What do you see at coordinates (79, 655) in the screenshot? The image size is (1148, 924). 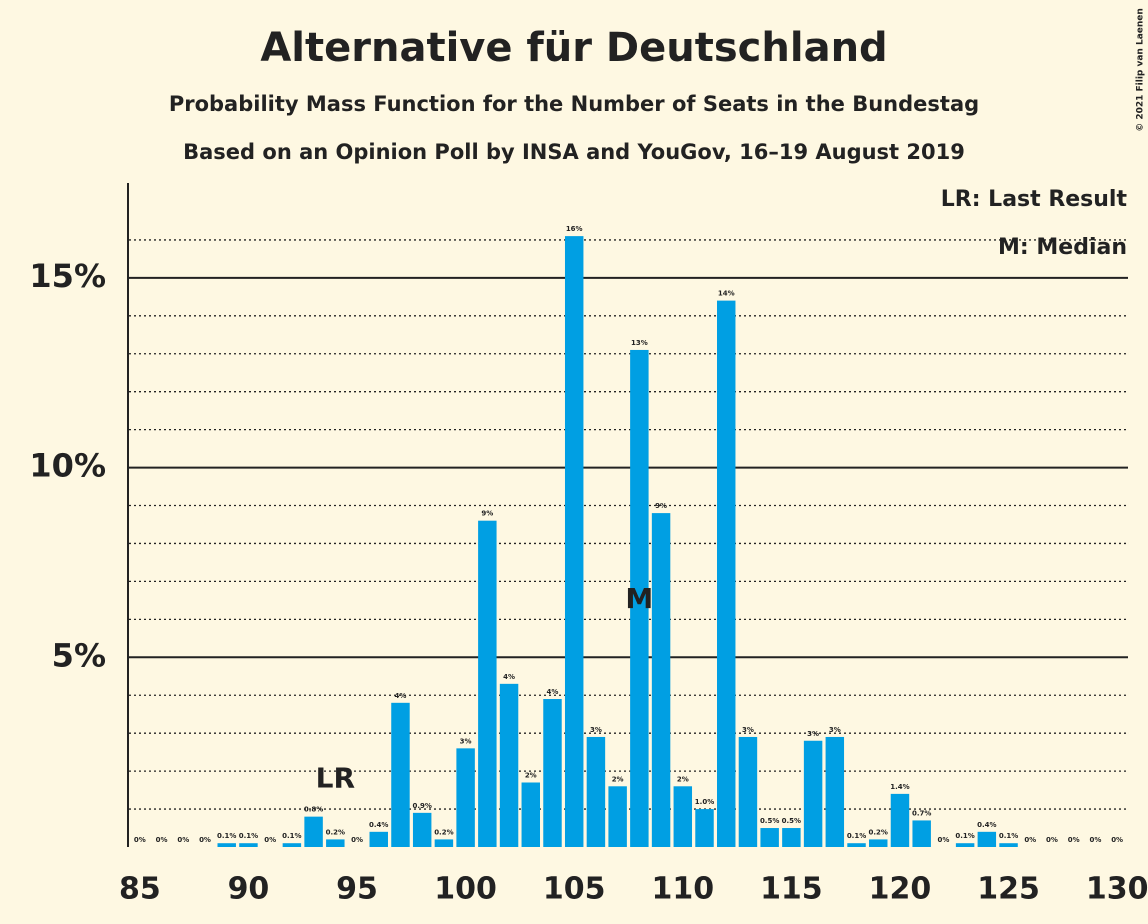 I see `y-tick-label: 5%` at bounding box center [79, 655].